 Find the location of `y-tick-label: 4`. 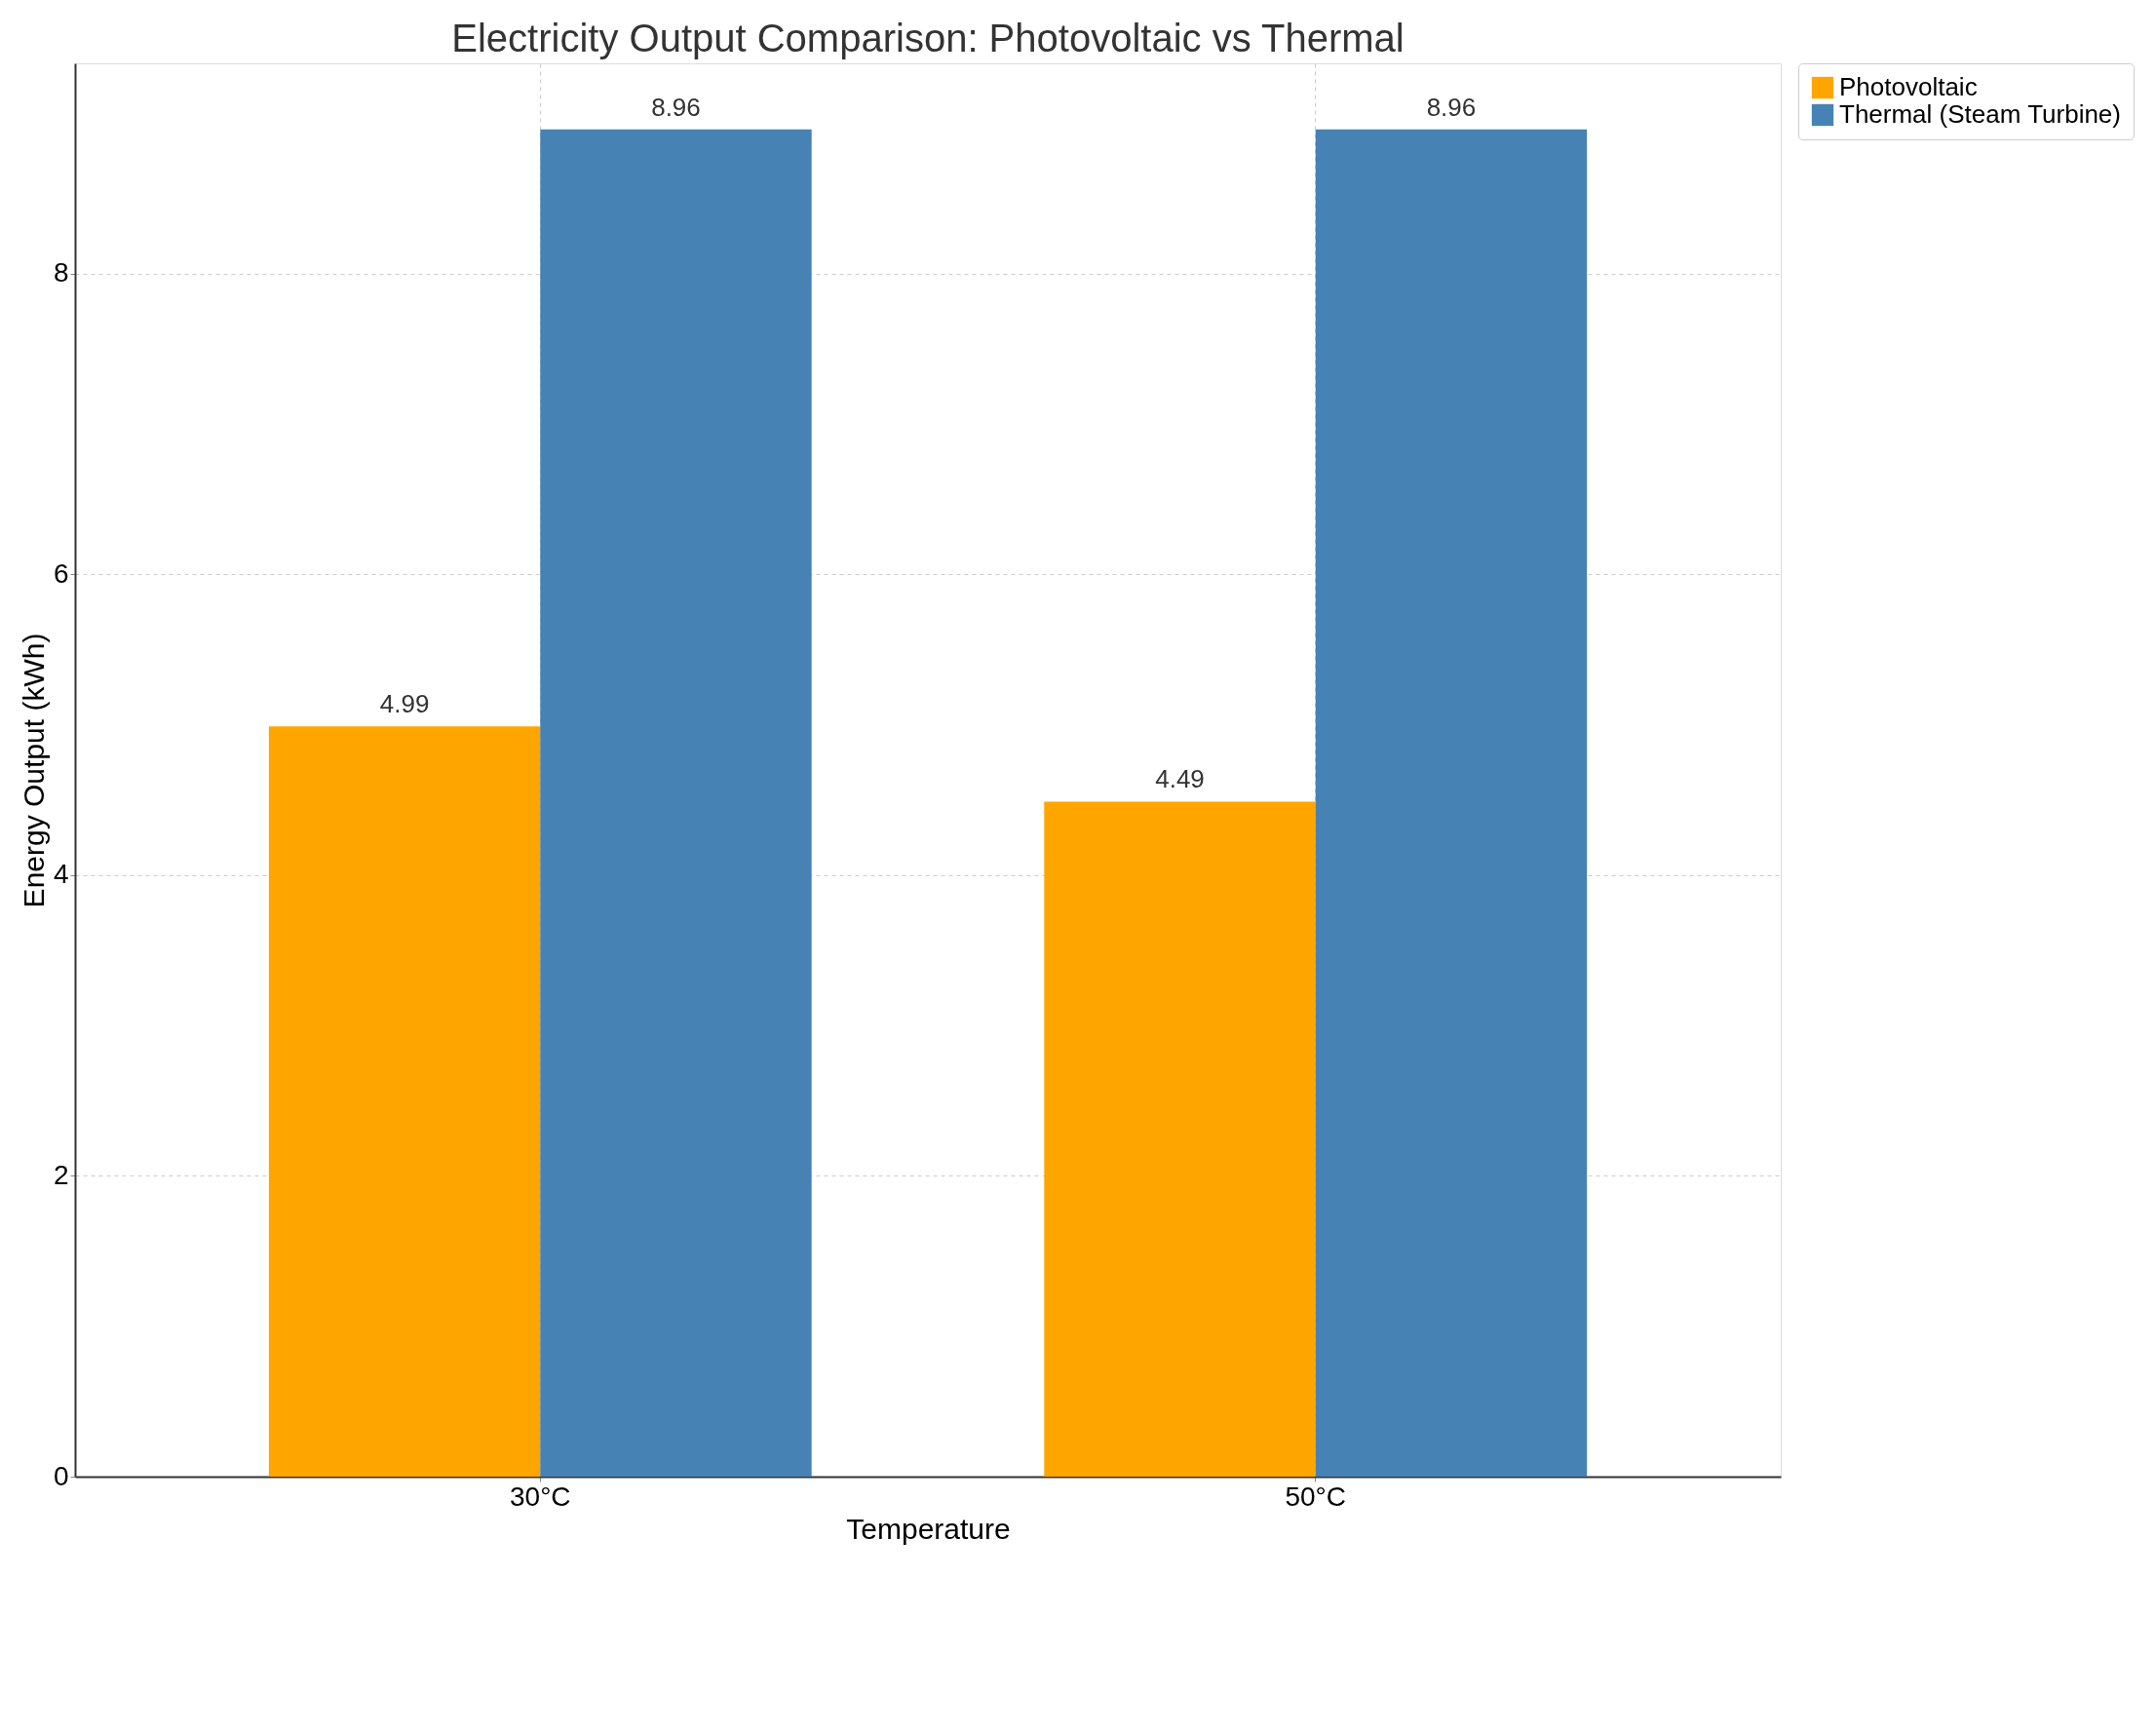

y-tick-label: 4 is located at coordinates (61, 874).